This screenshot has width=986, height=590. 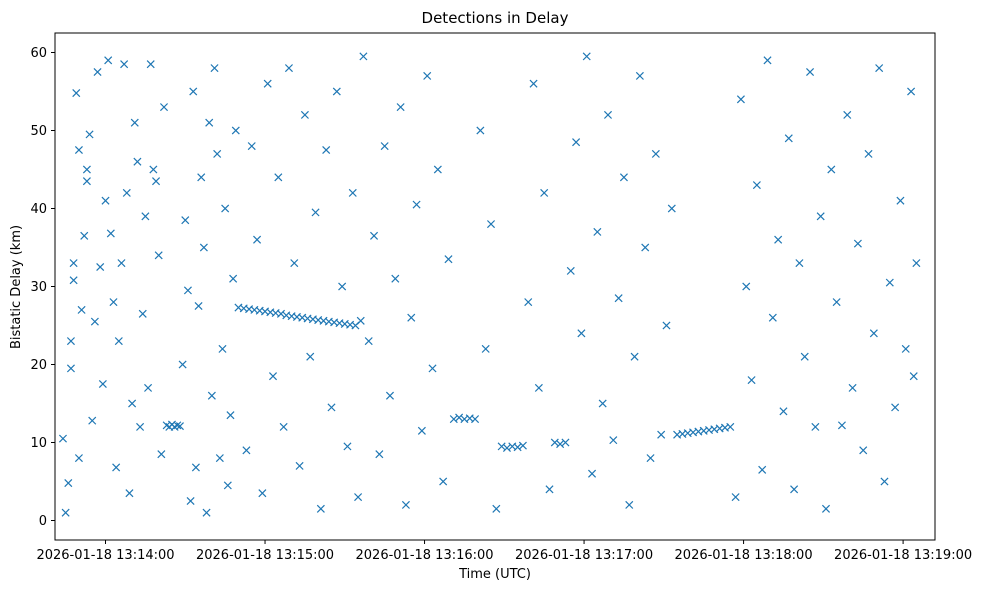 What do you see at coordinates (42, 287) in the screenshot?
I see `y-axis: 0 10 20 30 40 50 60` at bounding box center [42, 287].